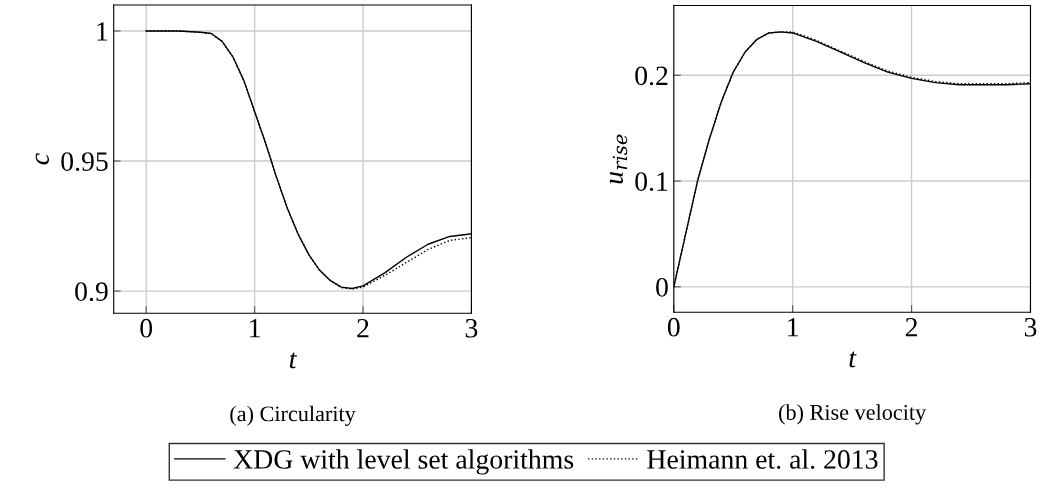 This screenshot has width=1043, height=494. What do you see at coordinates (84, 162) in the screenshot?
I see `y-tick-label: 0.95` at bounding box center [84, 162].